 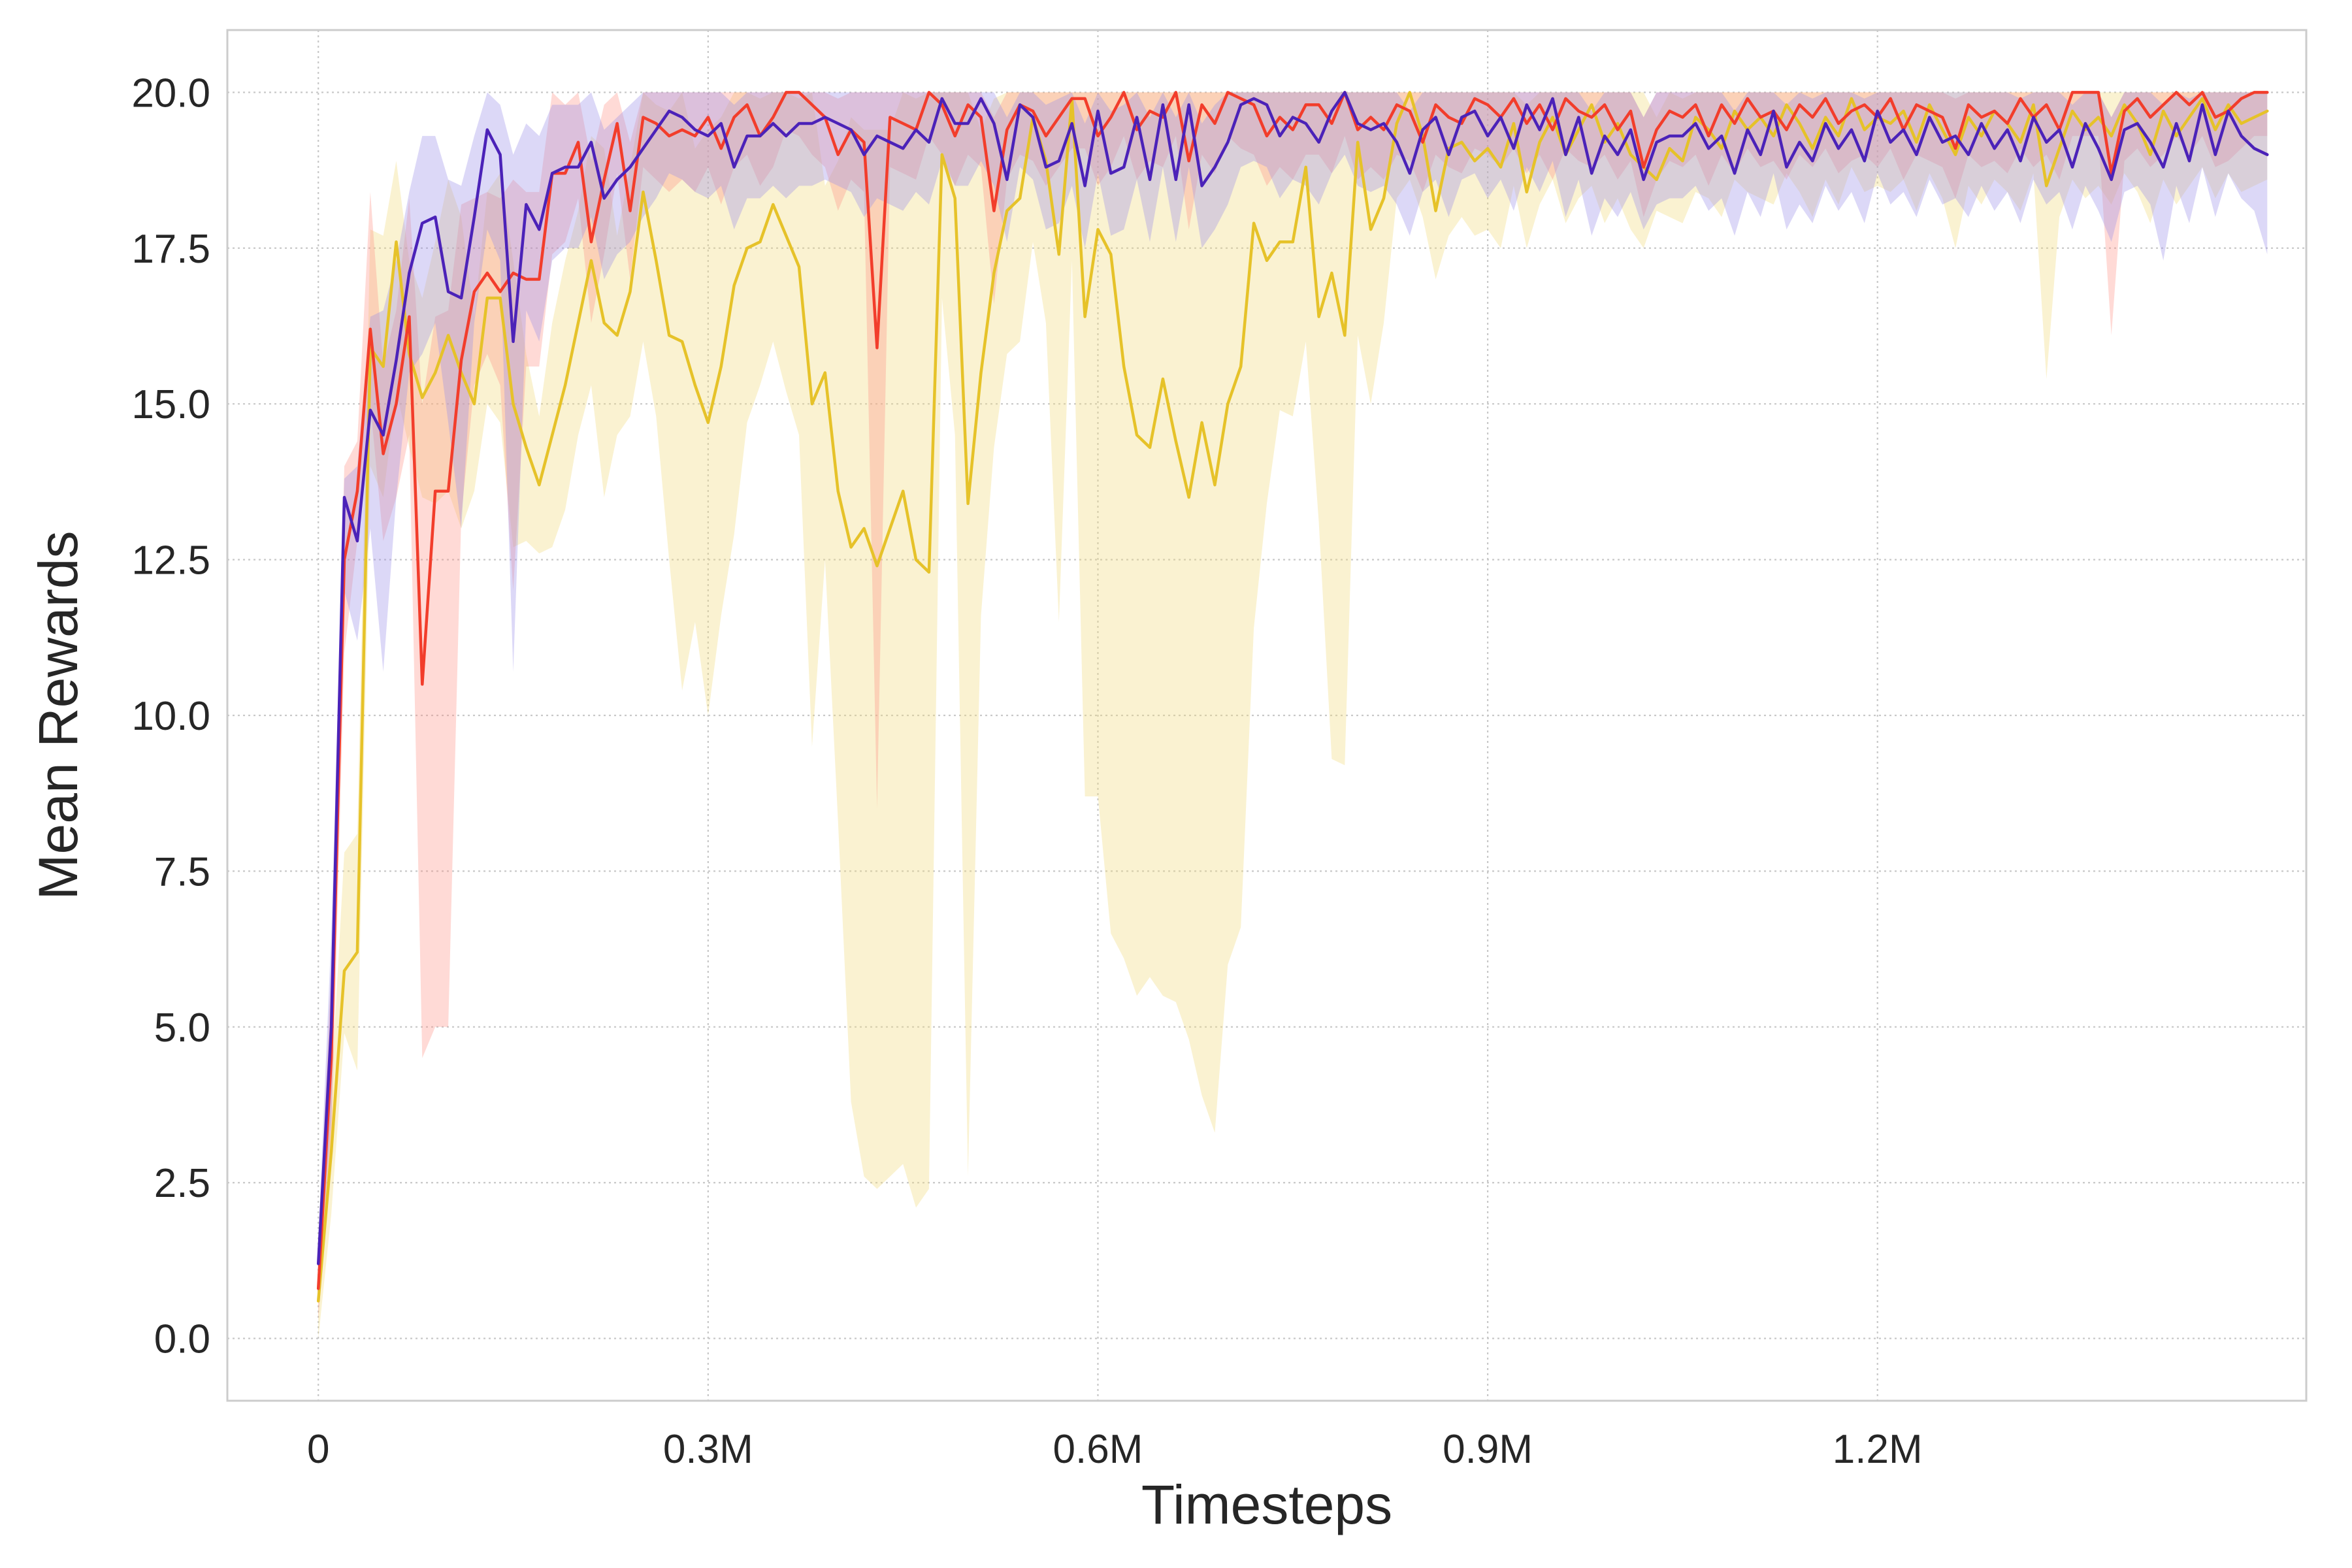 What do you see at coordinates (170, 249) in the screenshot?
I see `y-tick-label: 17.5` at bounding box center [170, 249].